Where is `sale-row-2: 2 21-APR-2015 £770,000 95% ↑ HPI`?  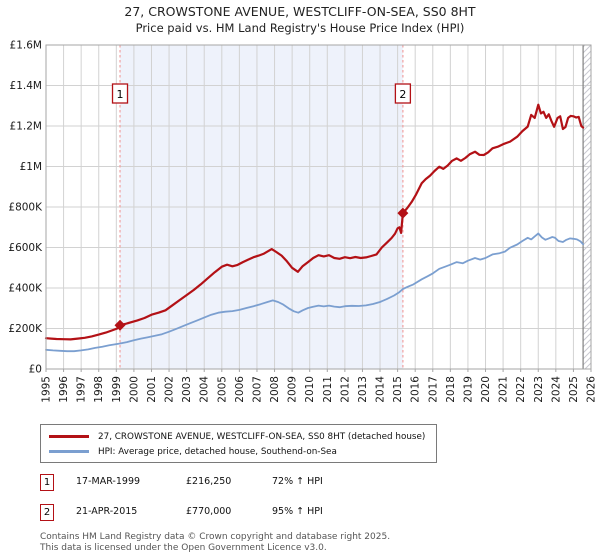
sale-row-2: 2 21-APR-2015 £770,000 95% ↑ HPI is located at coordinates (240, 514).